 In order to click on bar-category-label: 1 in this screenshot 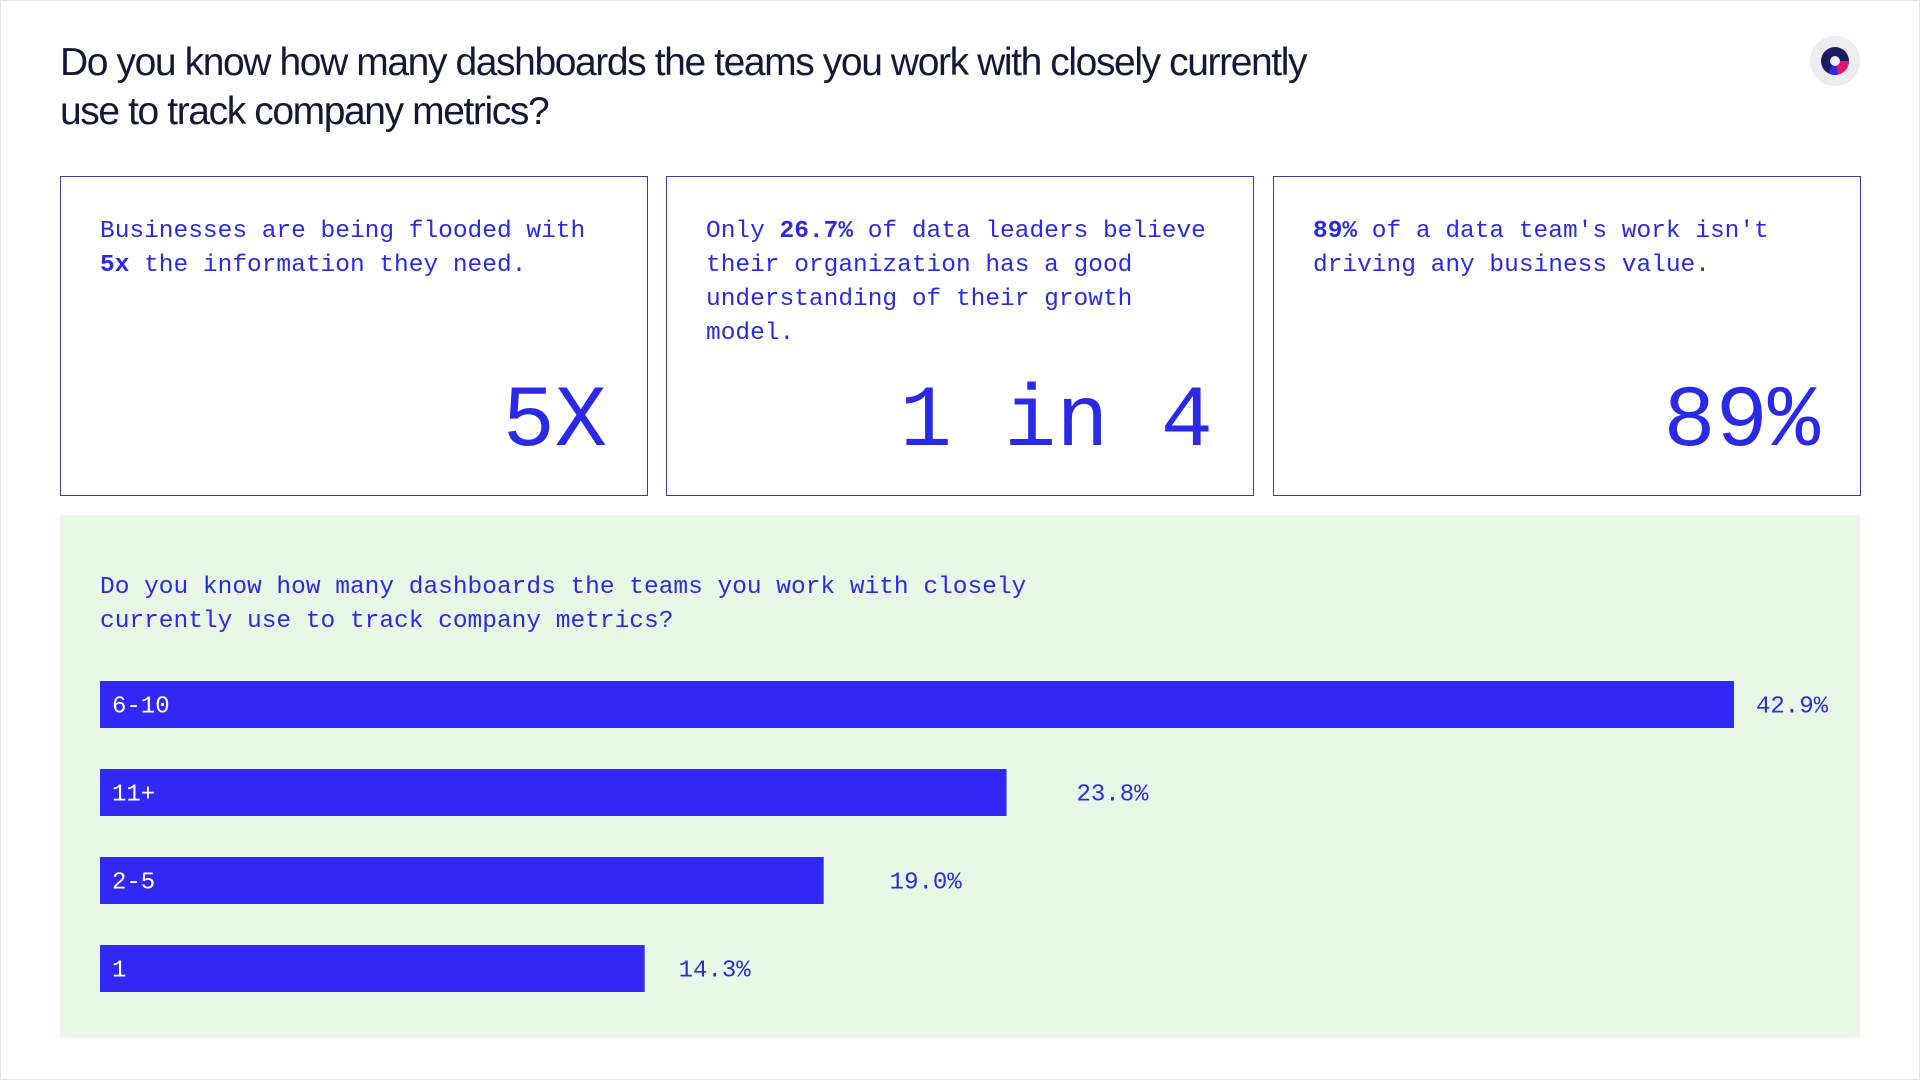, I will do `click(119, 971)`.